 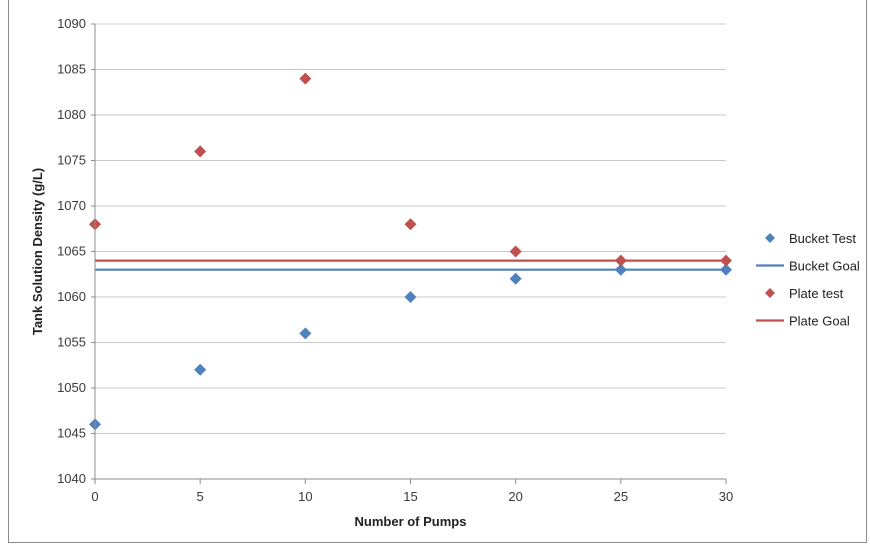 I want to click on legend-label: Bucket Goal, so click(x=824, y=266).